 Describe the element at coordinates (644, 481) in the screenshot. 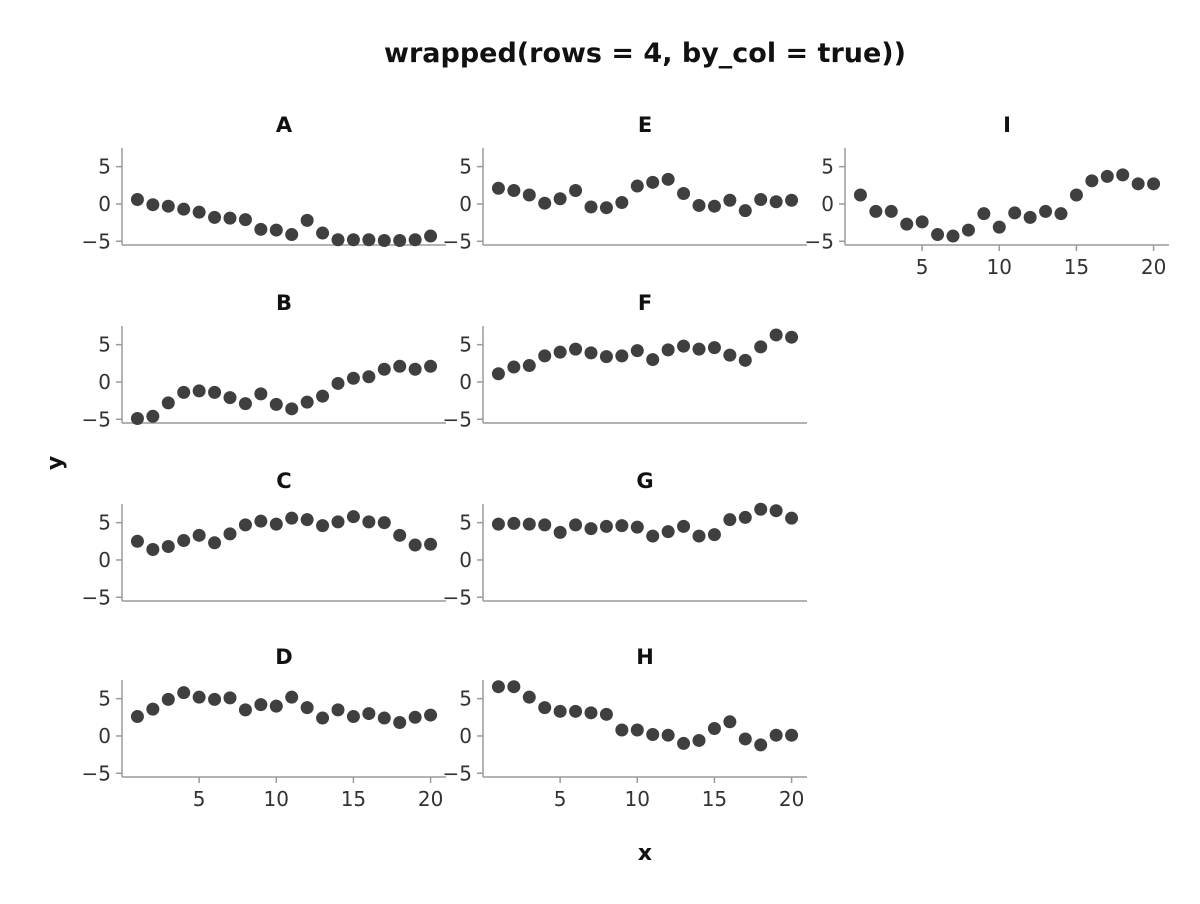

I see `panel-title: G` at that location.